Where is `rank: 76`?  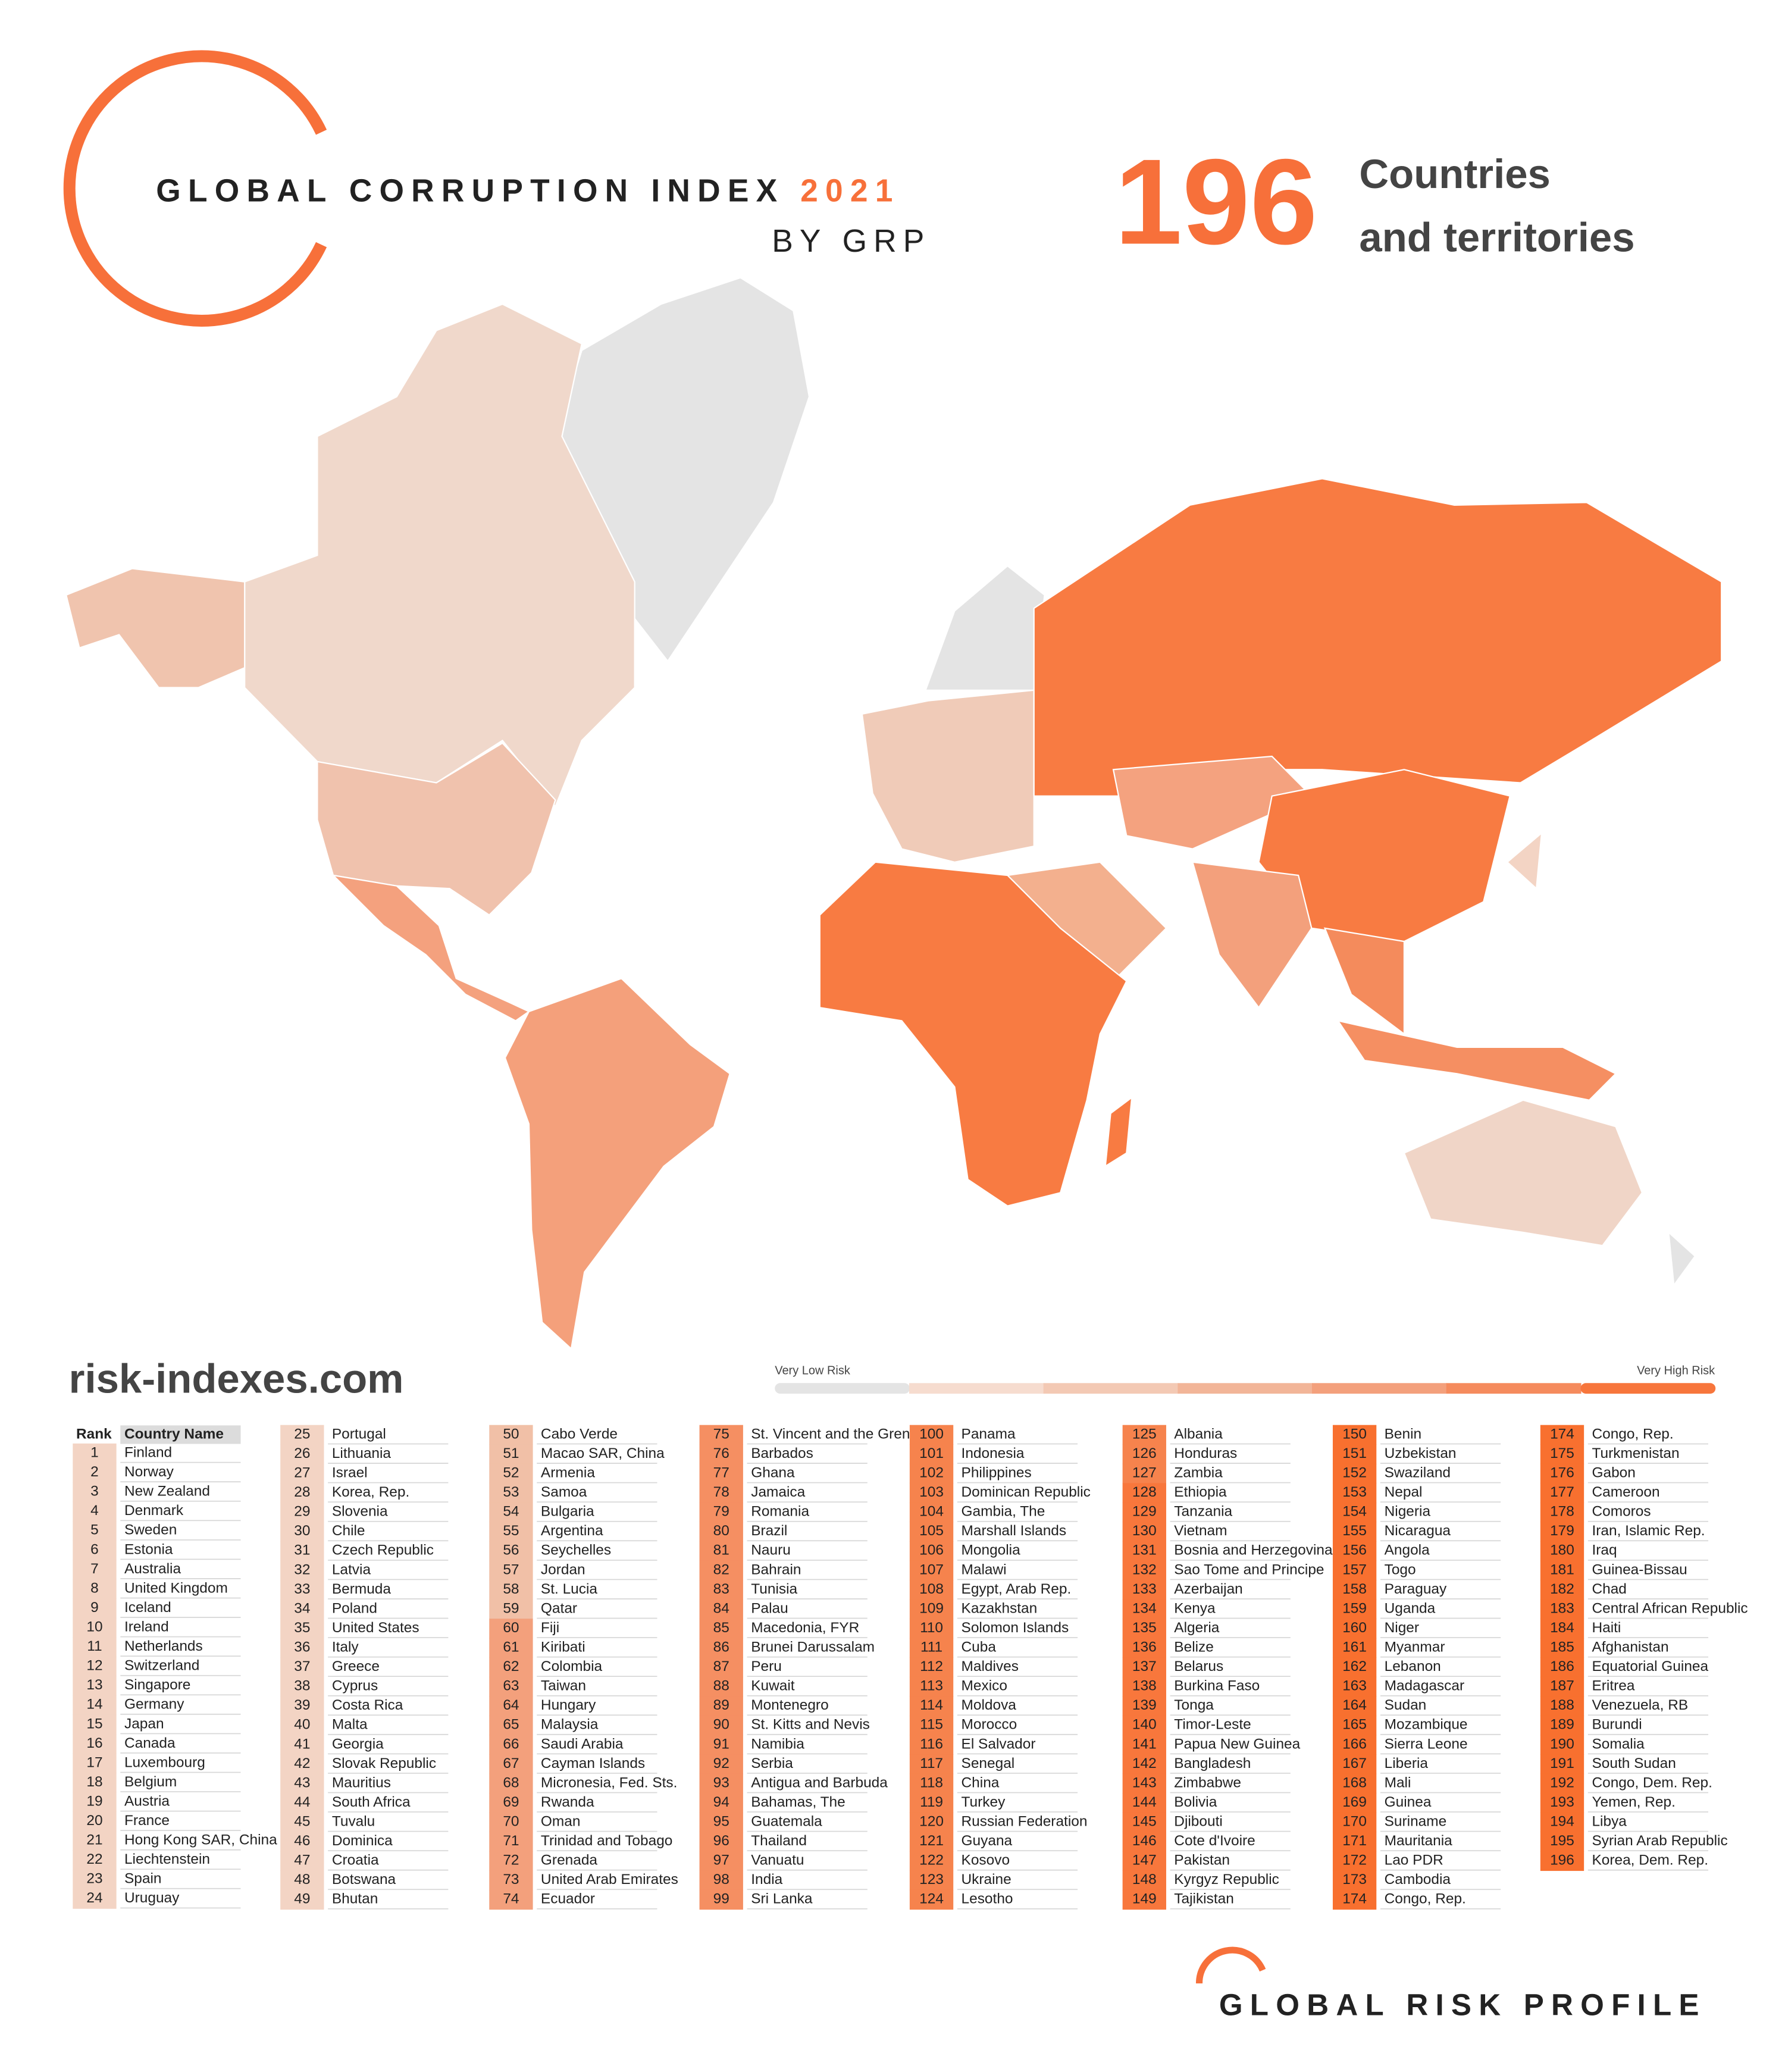
rank: 76 is located at coordinates (721, 1453).